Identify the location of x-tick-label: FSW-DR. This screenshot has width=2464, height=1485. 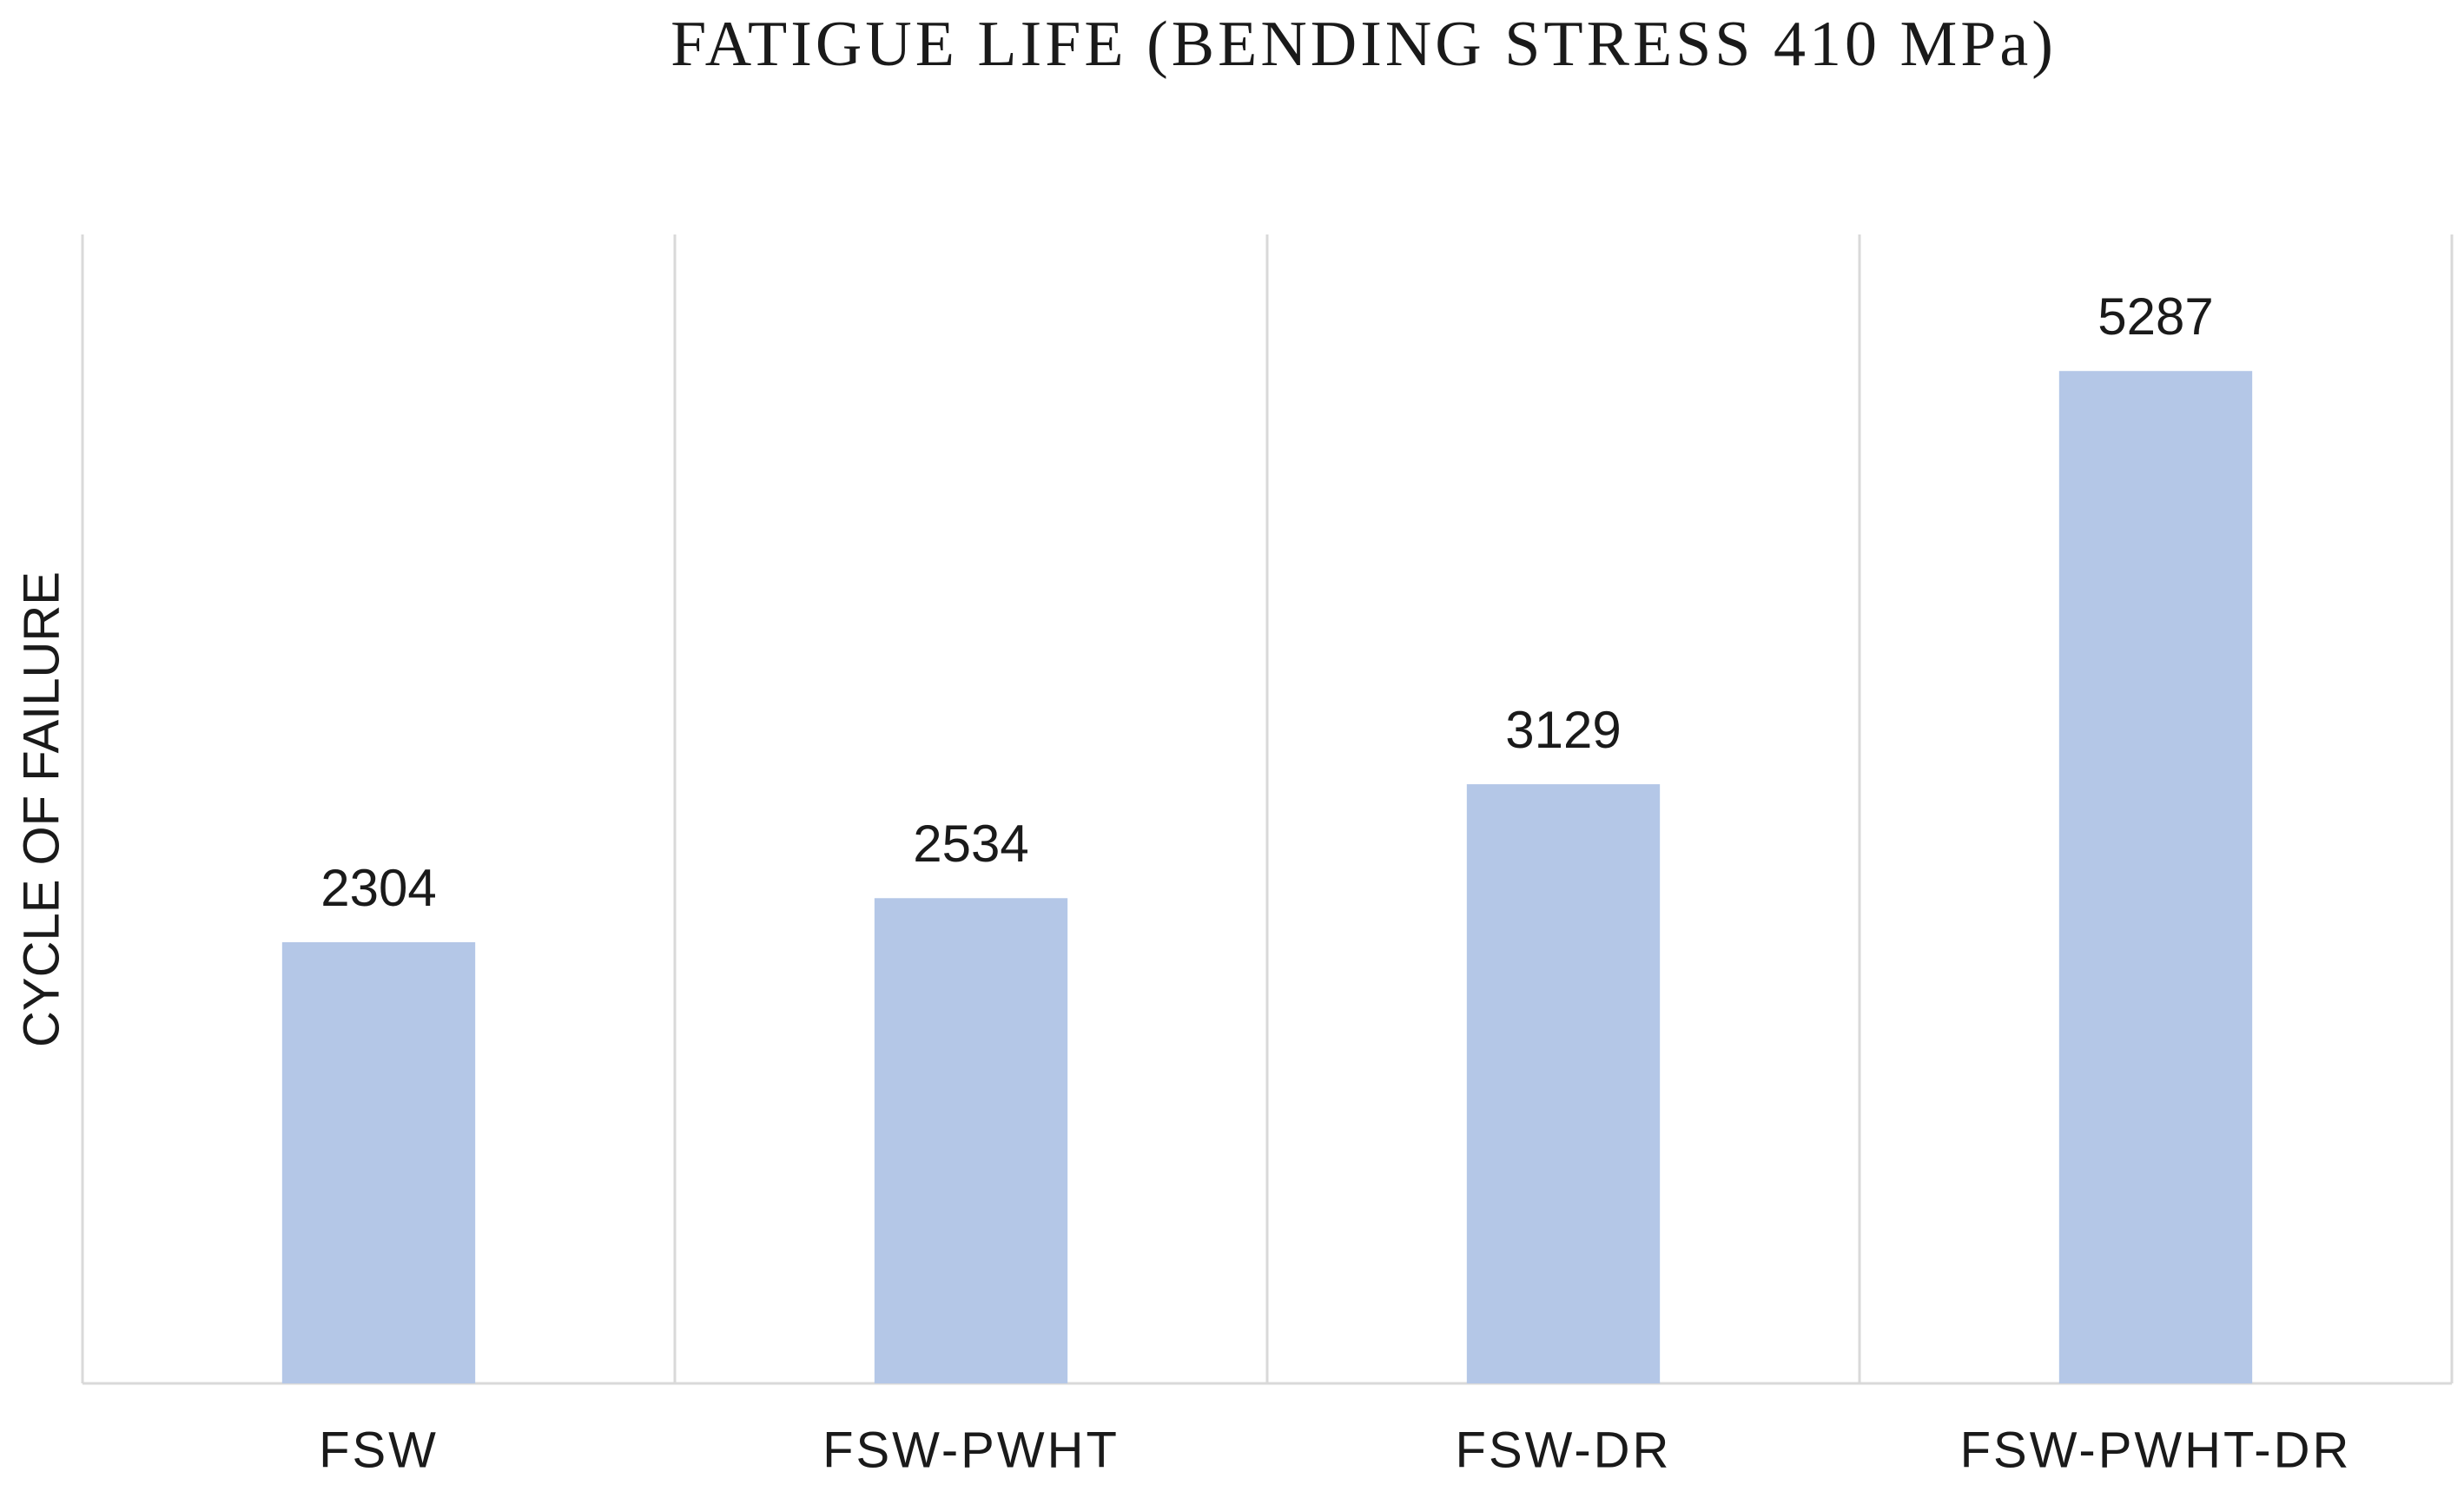
(1564, 1450).